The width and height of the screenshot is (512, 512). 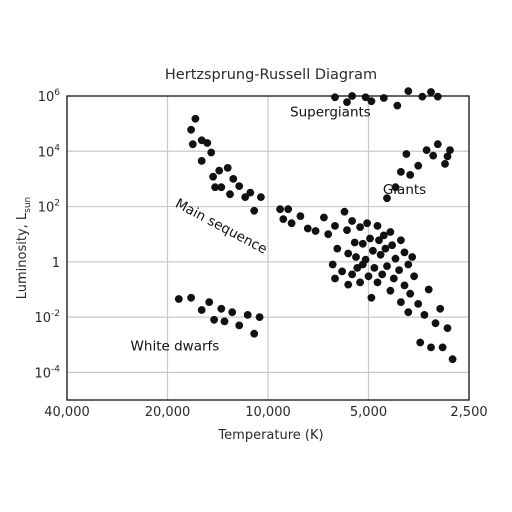 I want to click on y-axis-label: Luminosity, Lsun, so click(x=24, y=248).